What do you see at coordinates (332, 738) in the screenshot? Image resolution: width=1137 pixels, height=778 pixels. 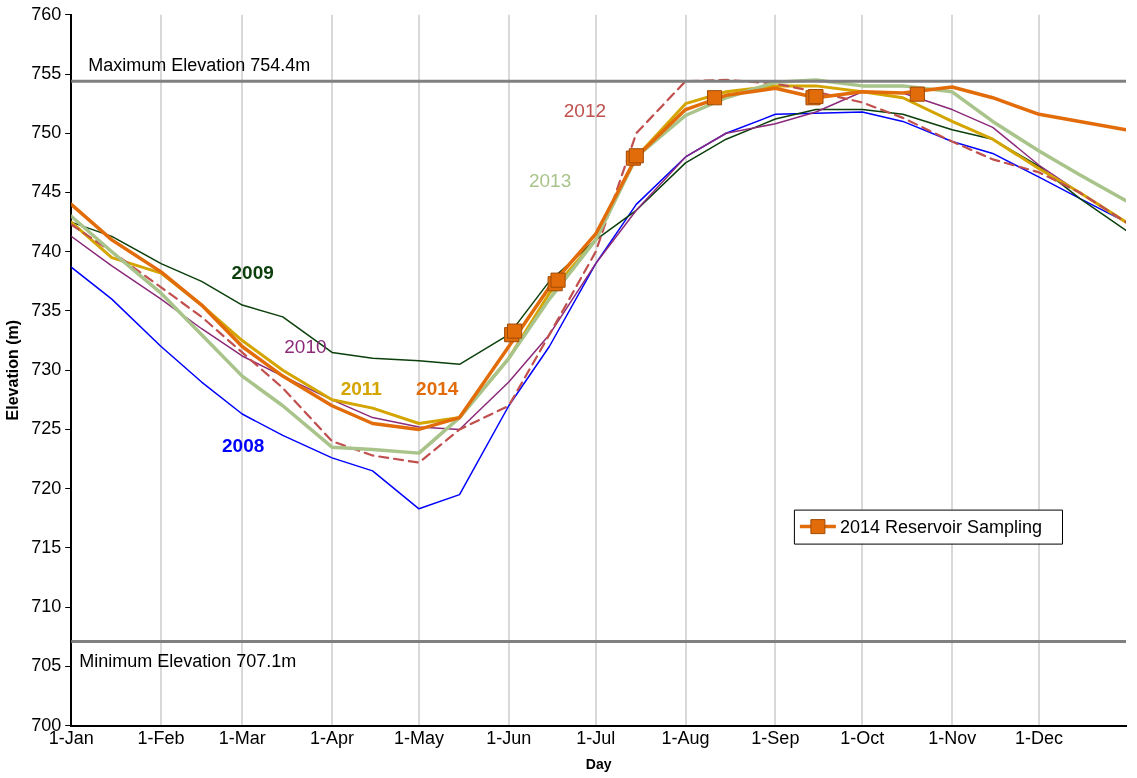 I see `x-tick-label: 1-Apr` at bounding box center [332, 738].